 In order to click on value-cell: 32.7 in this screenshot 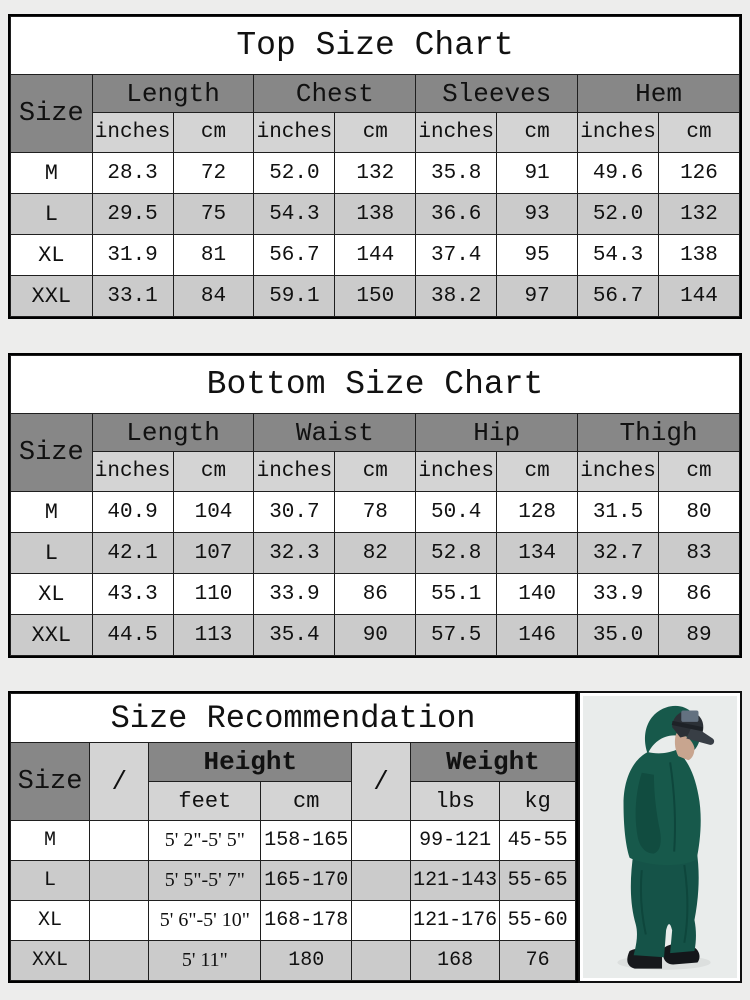, I will do `click(618, 553)`.